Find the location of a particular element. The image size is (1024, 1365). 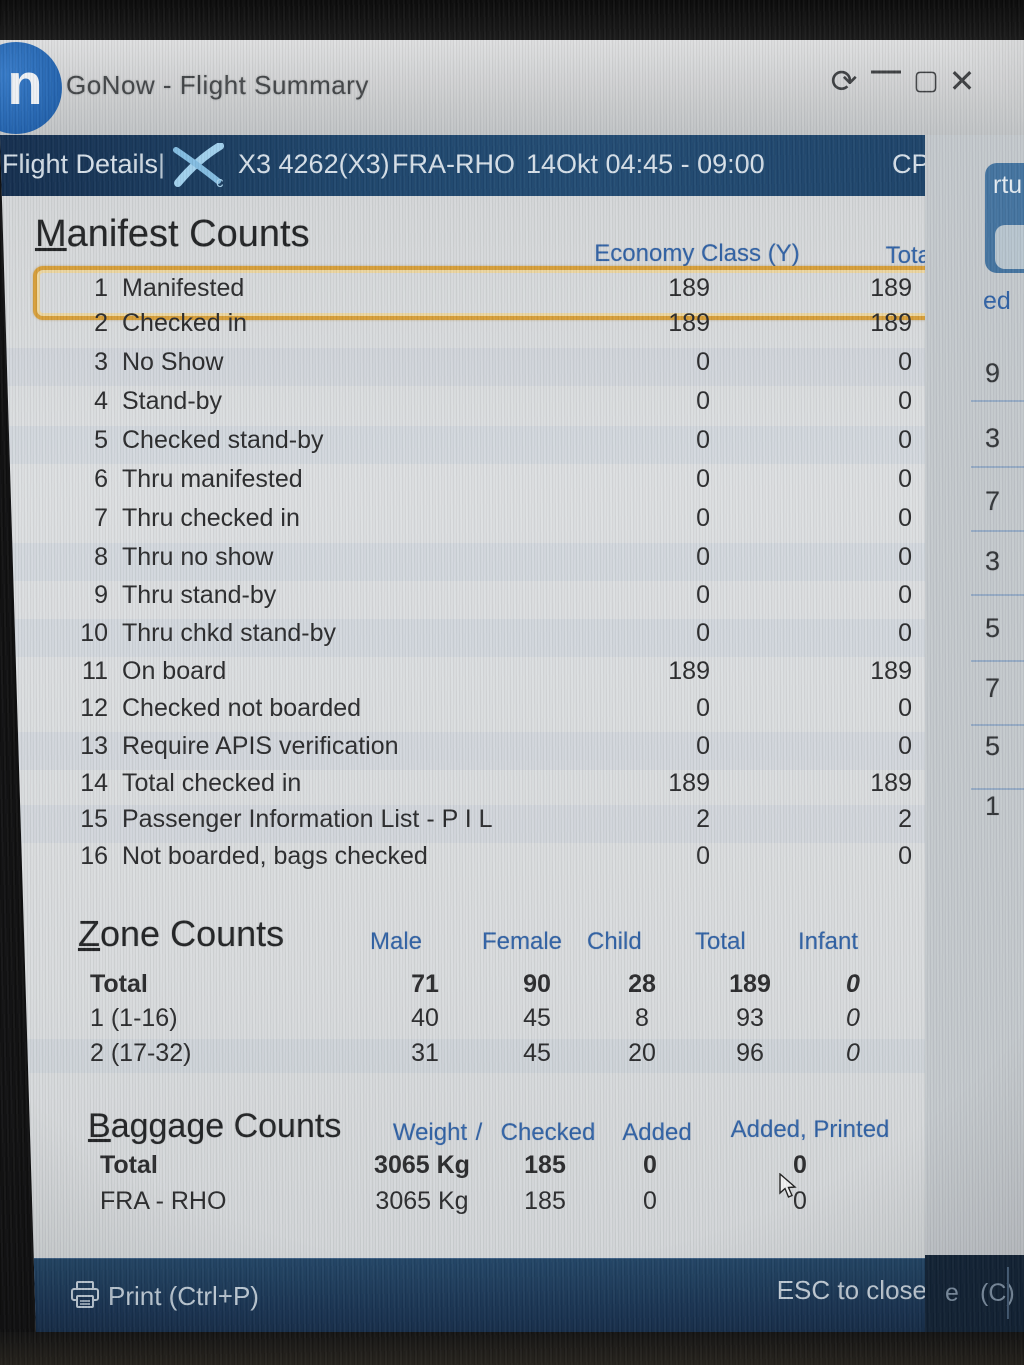

table-row: 2 Checked in 189 189 is located at coordinates (492, 328).